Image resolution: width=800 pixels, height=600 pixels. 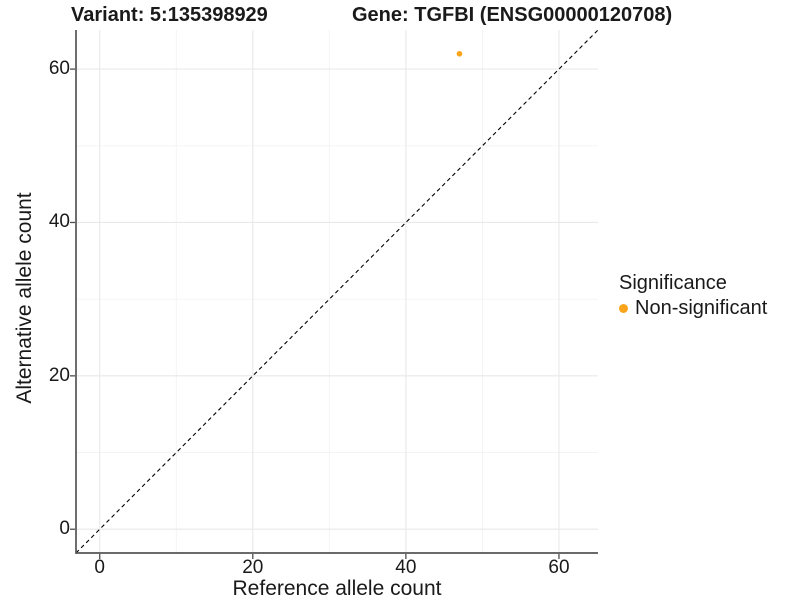 What do you see at coordinates (623, 308) in the screenshot?
I see `legend-dot-icon` at bounding box center [623, 308].